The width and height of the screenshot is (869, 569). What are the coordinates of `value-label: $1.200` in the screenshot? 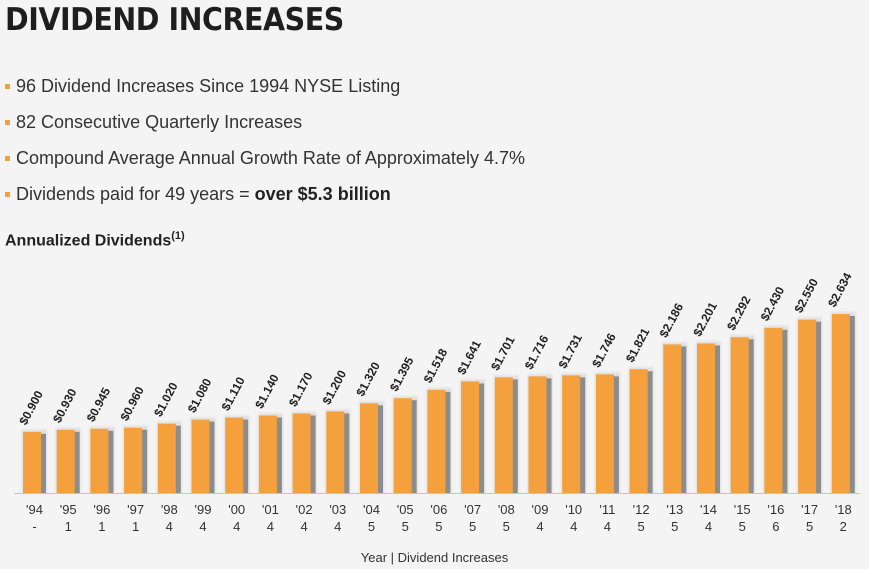 It's located at (335, 387).